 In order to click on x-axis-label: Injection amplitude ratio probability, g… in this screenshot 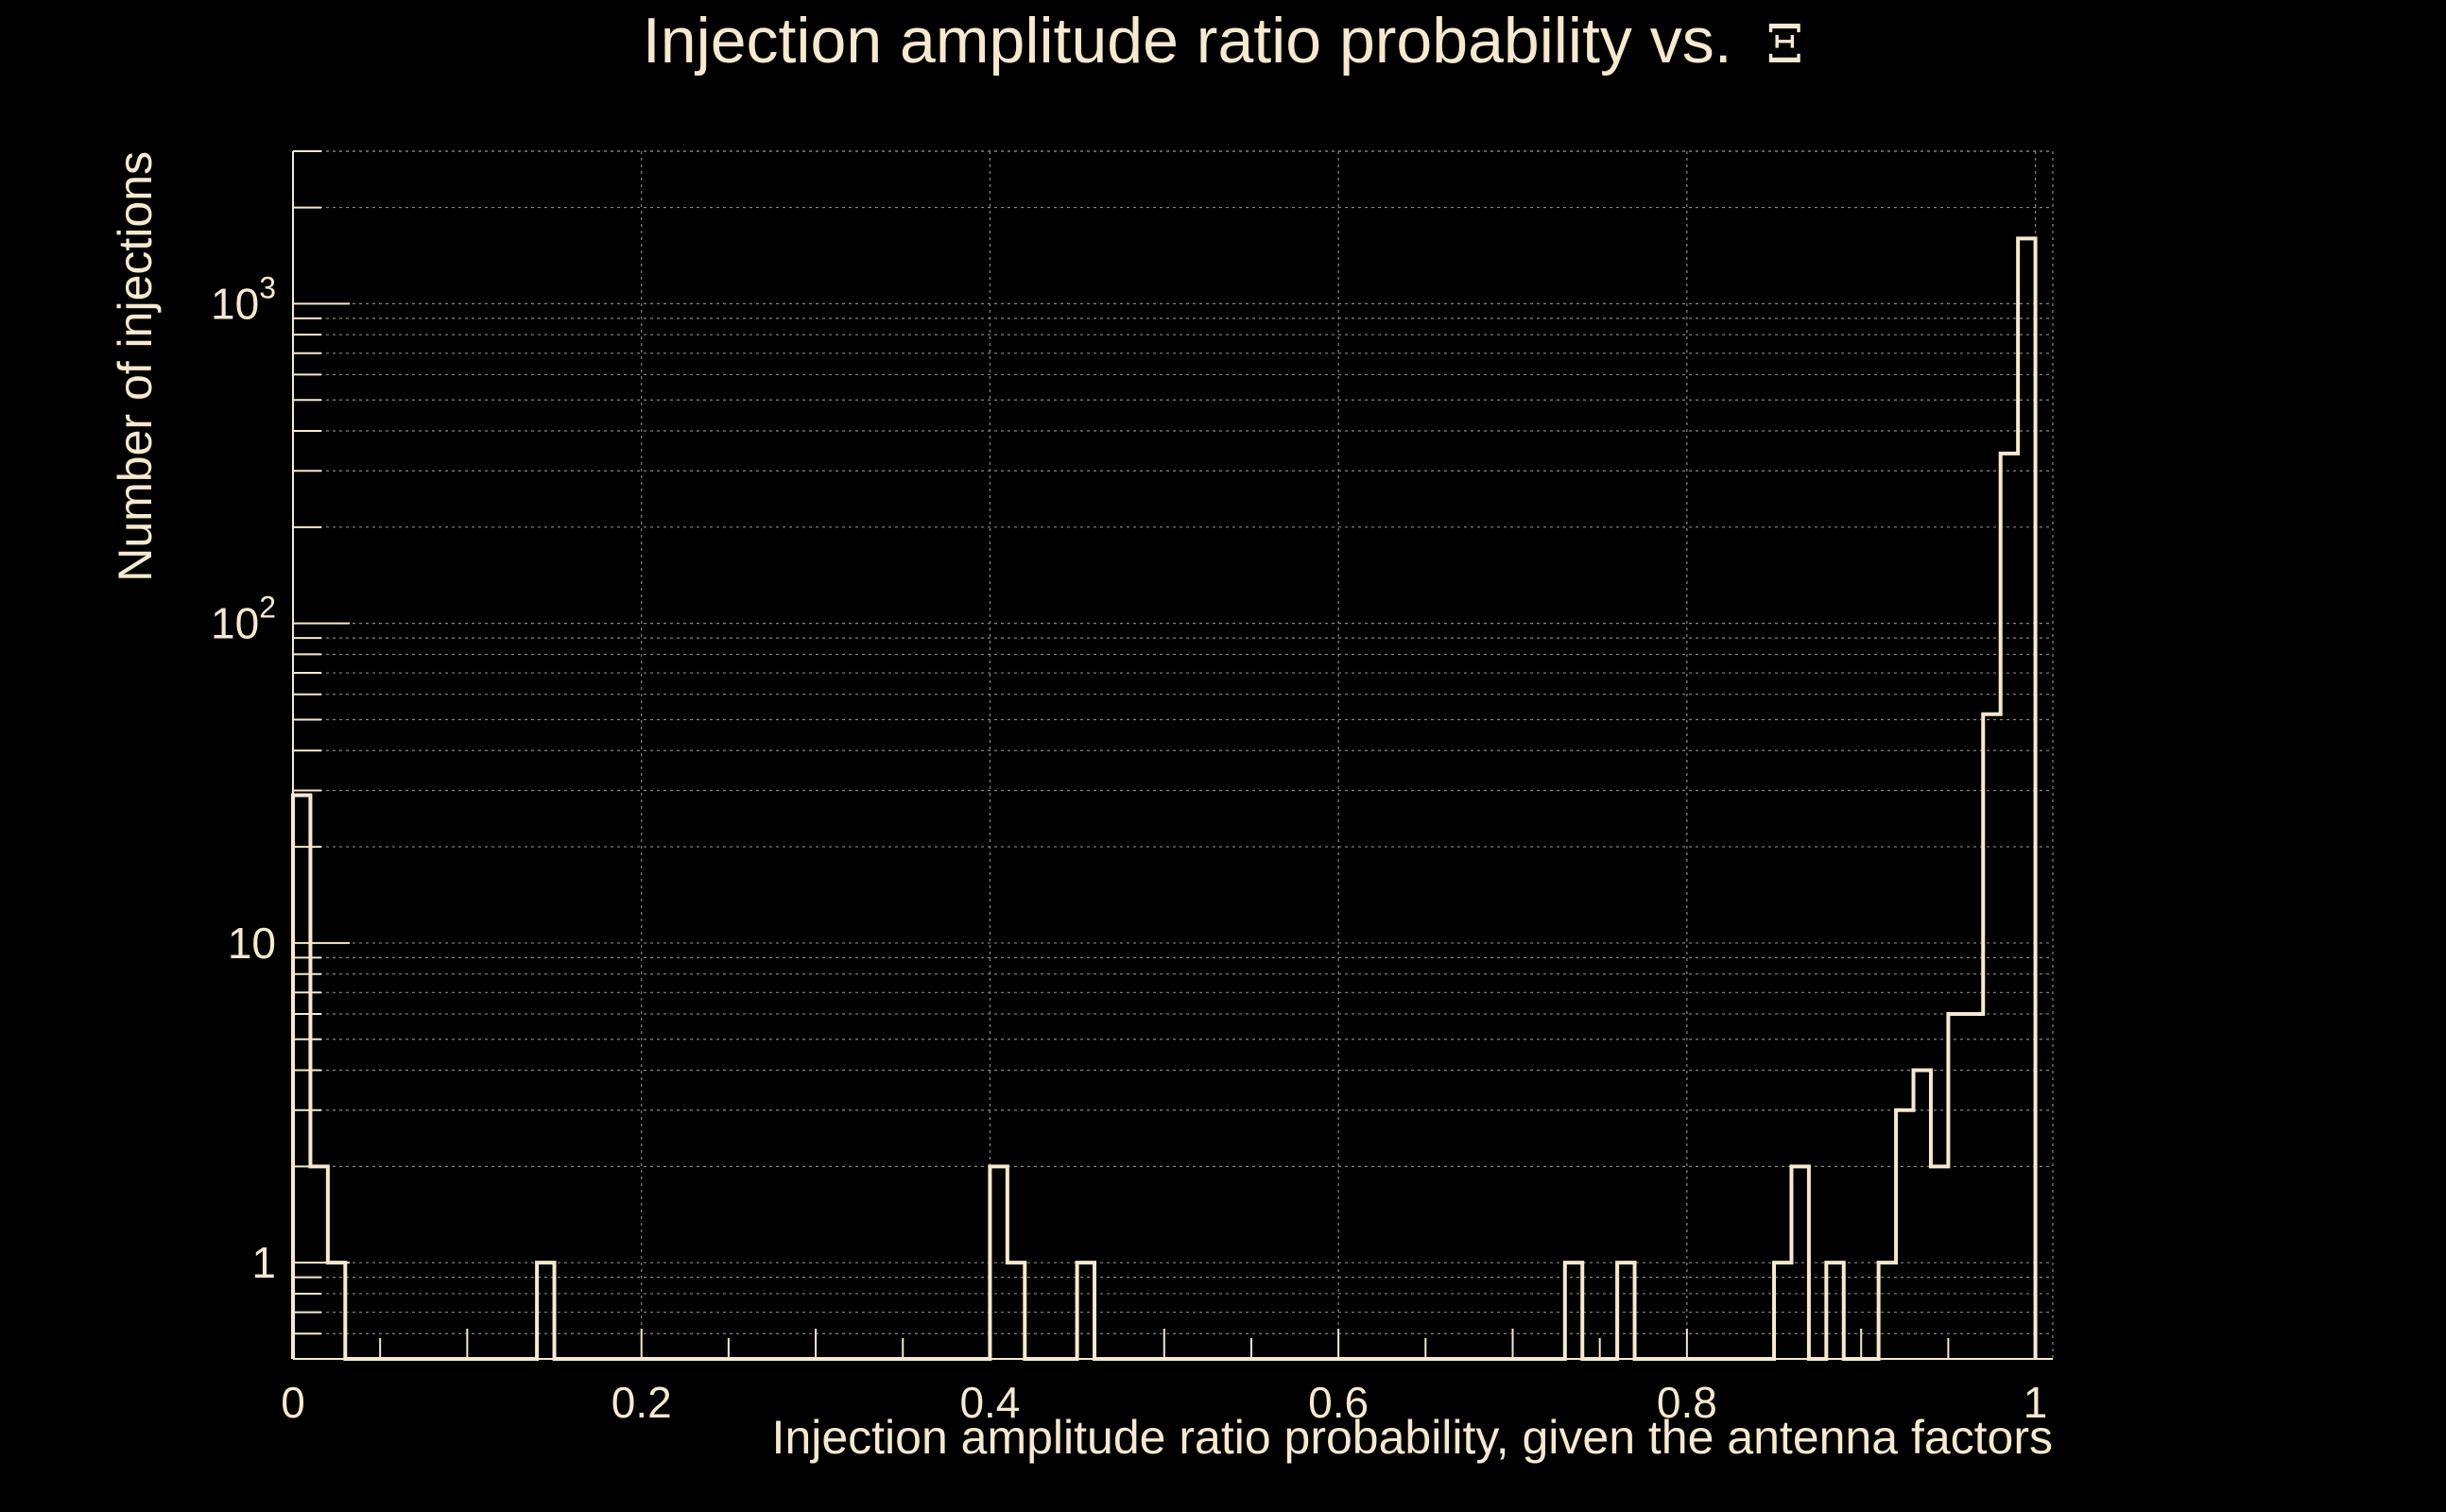, I will do `click(1412, 1437)`.